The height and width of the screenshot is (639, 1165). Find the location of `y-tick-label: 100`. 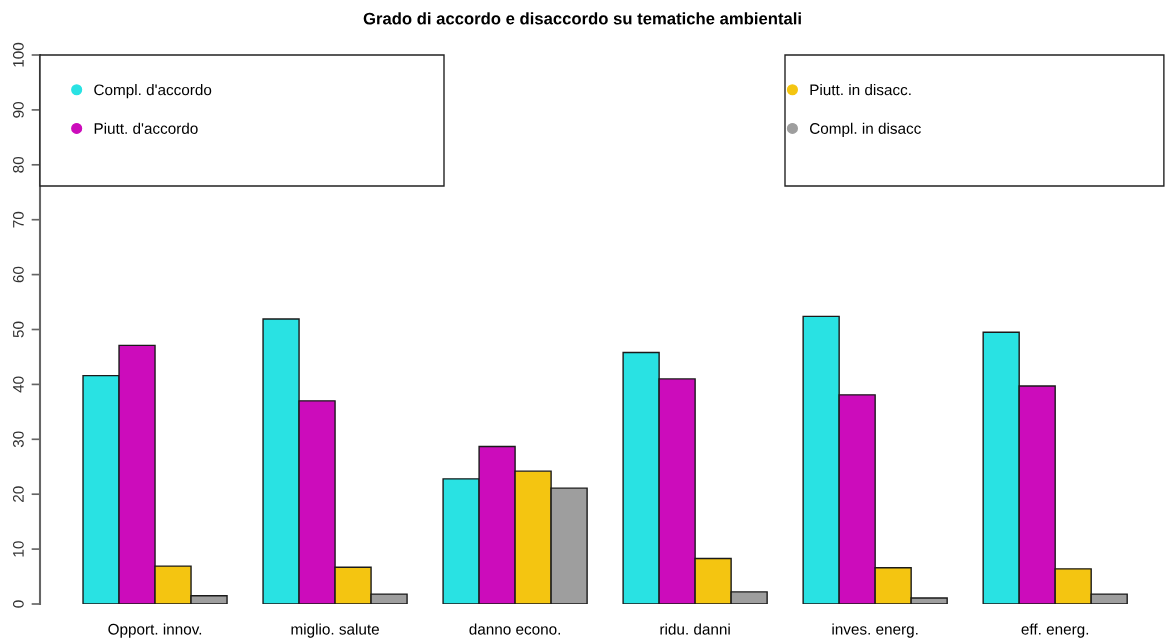

y-tick-label: 100 is located at coordinates (18, 54).